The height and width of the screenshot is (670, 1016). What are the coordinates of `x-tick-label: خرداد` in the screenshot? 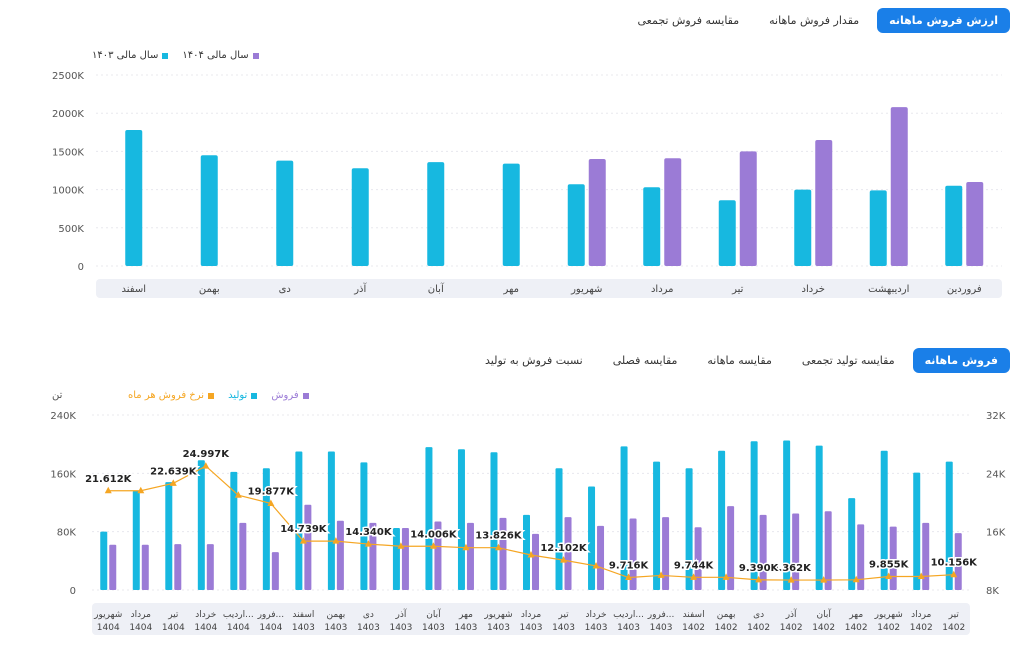 It's located at (205, 615).